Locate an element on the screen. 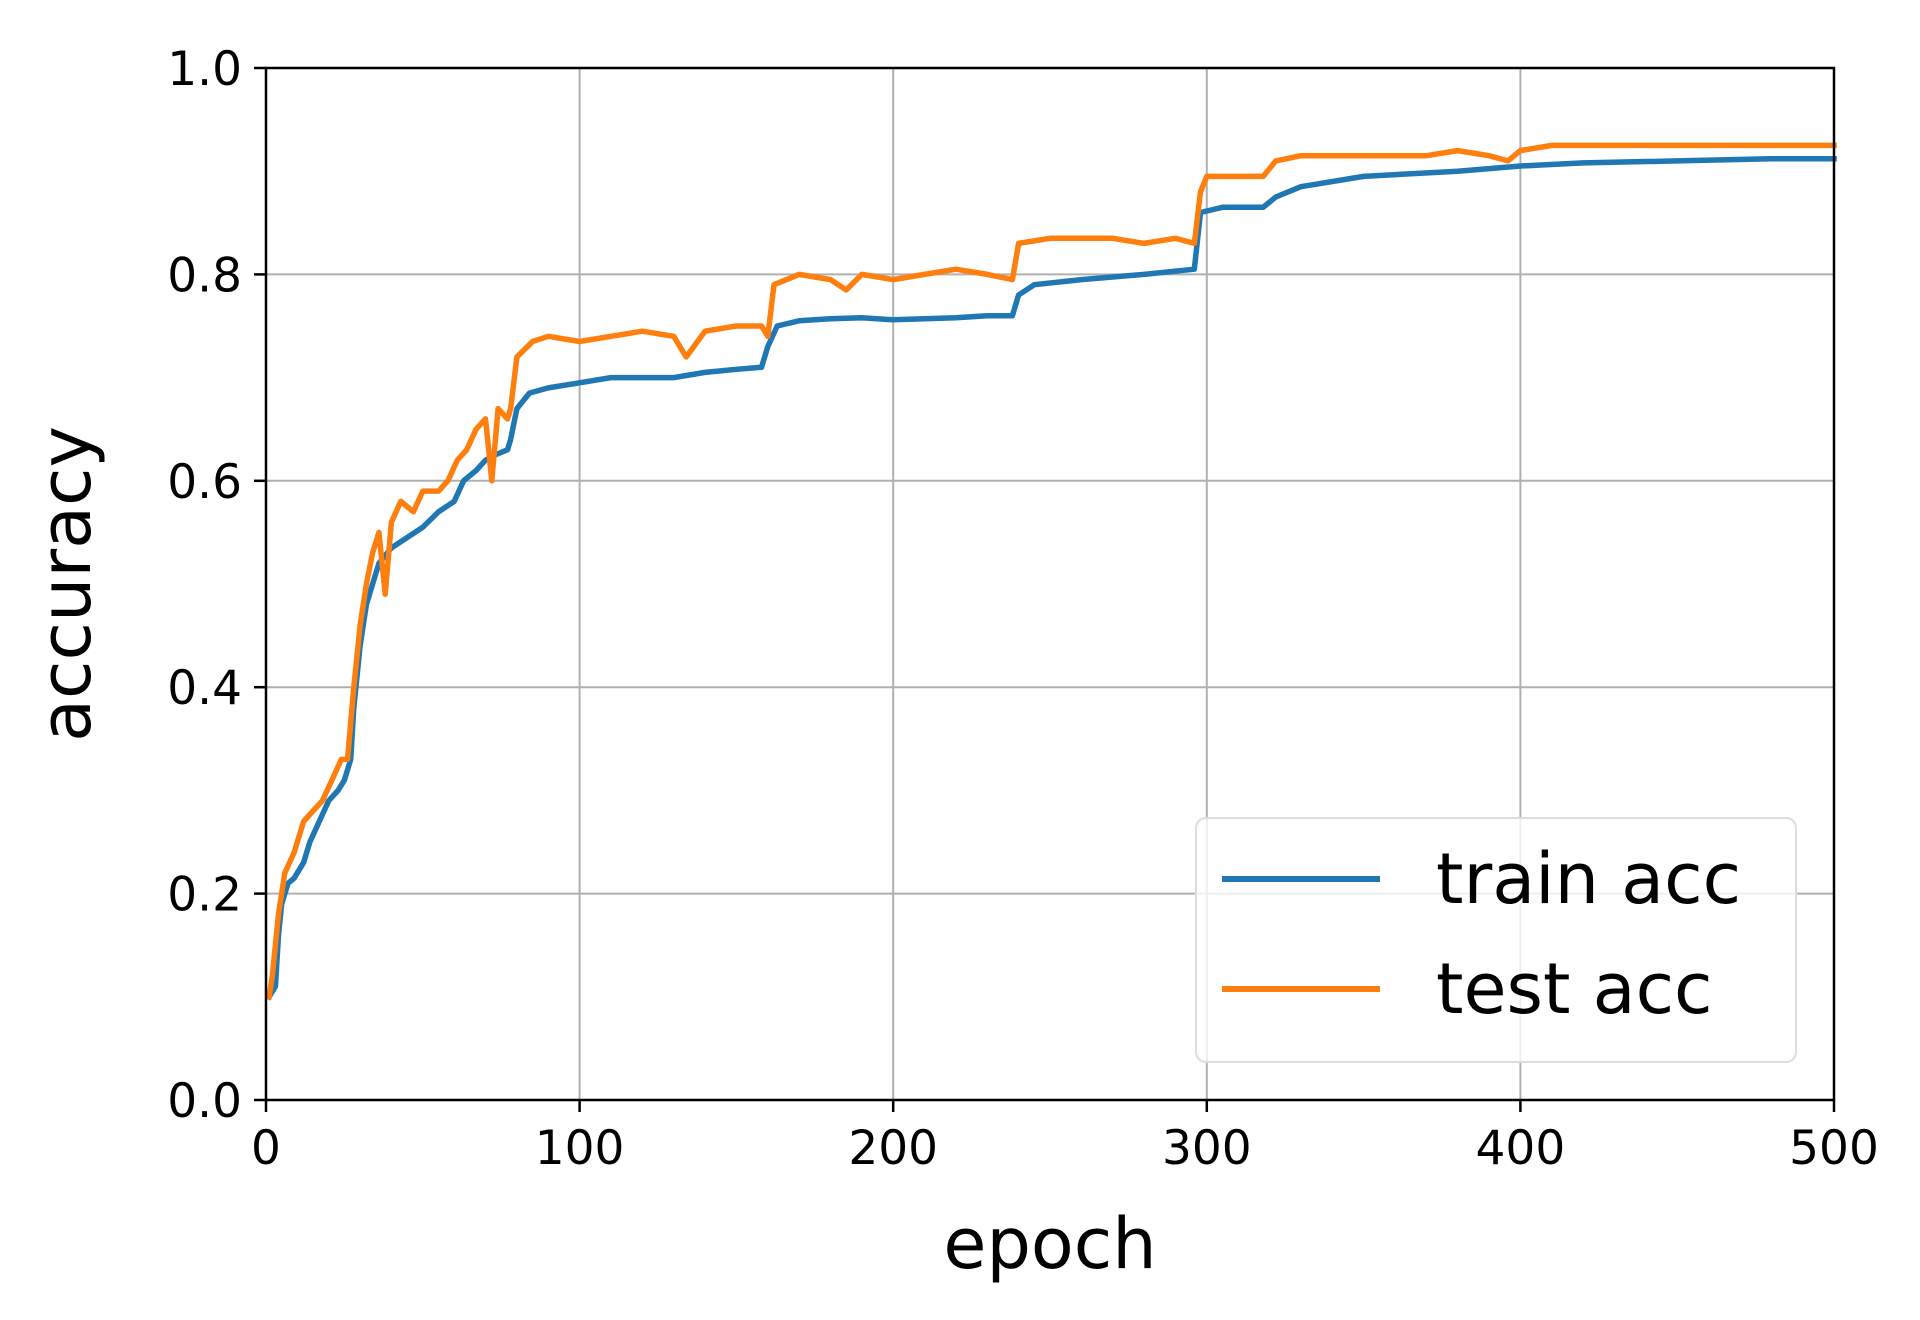  y-axis-label: accuracy is located at coordinates (66, 584).